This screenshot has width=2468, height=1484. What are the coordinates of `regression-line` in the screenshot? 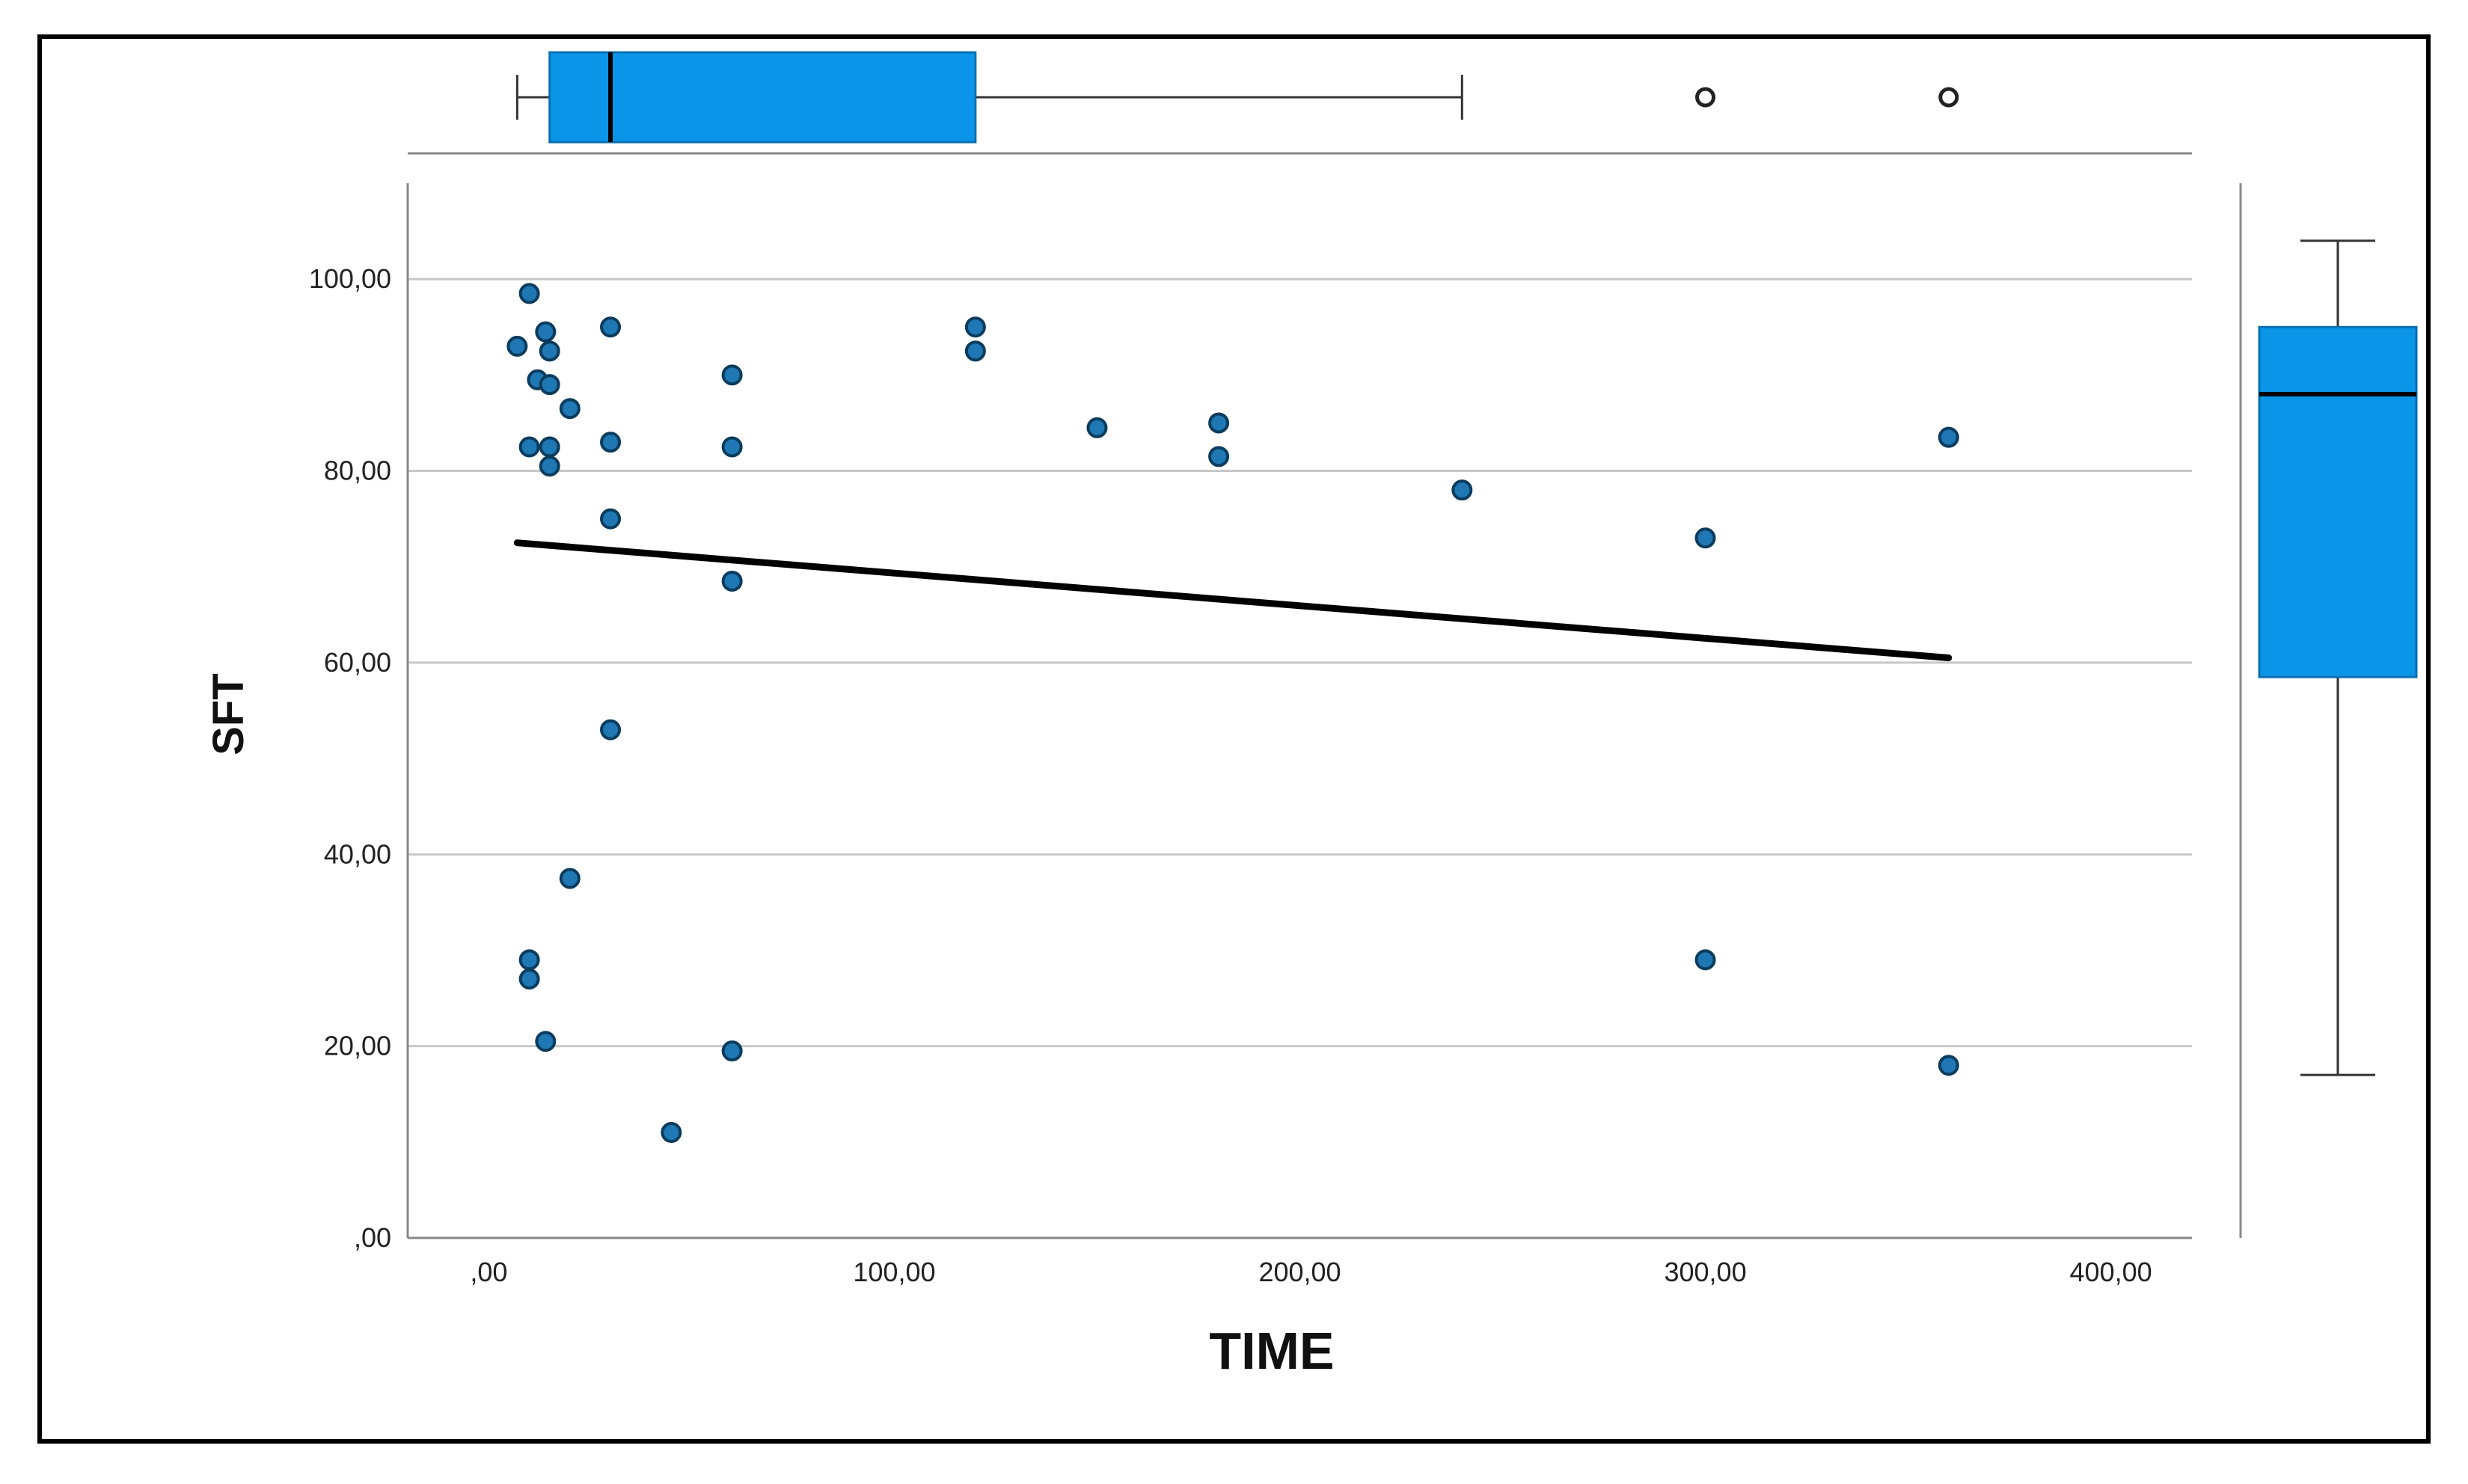 It's located at (1233, 600).